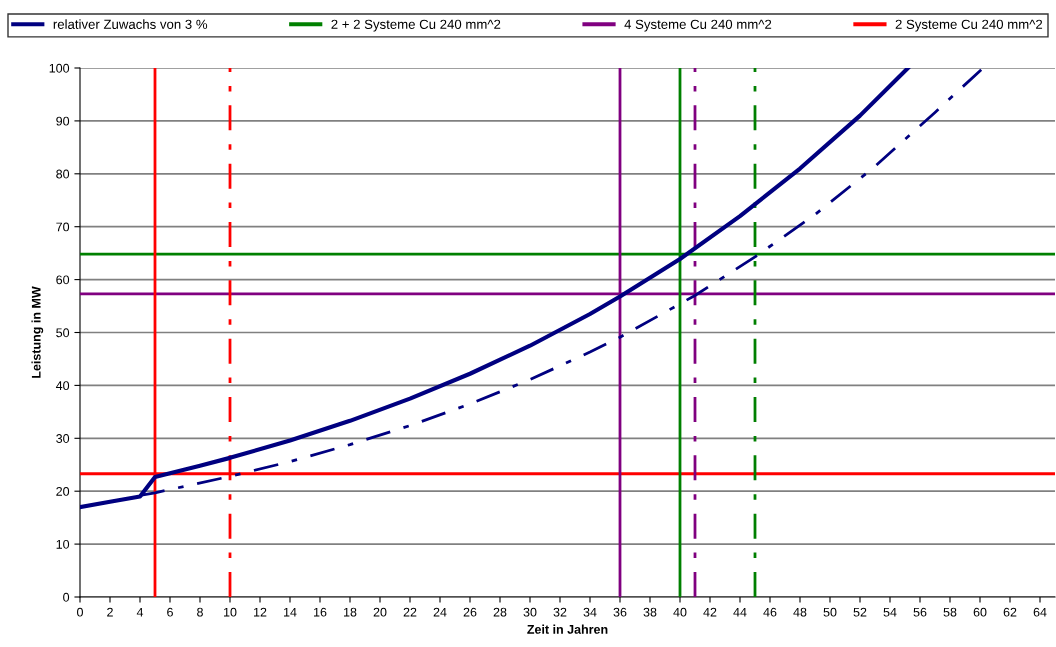 The height and width of the screenshot is (647, 1056). I want to click on x-tick-label: 56, so click(920, 612).